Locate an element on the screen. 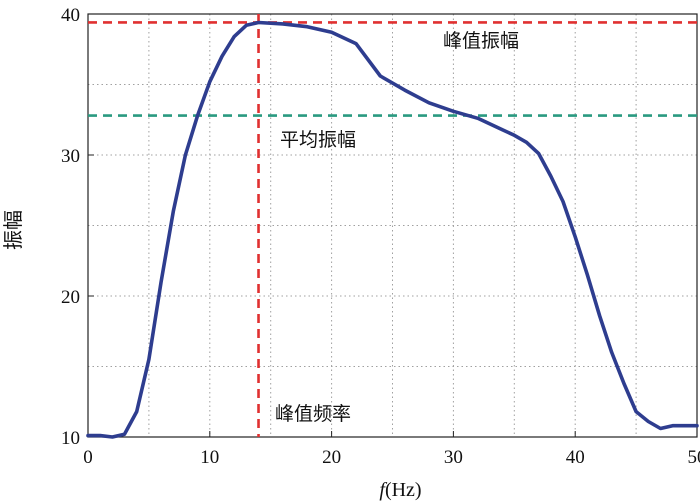 The height and width of the screenshot is (502, 700). x-tick-label: 40 is located at coordinates (575, 457).